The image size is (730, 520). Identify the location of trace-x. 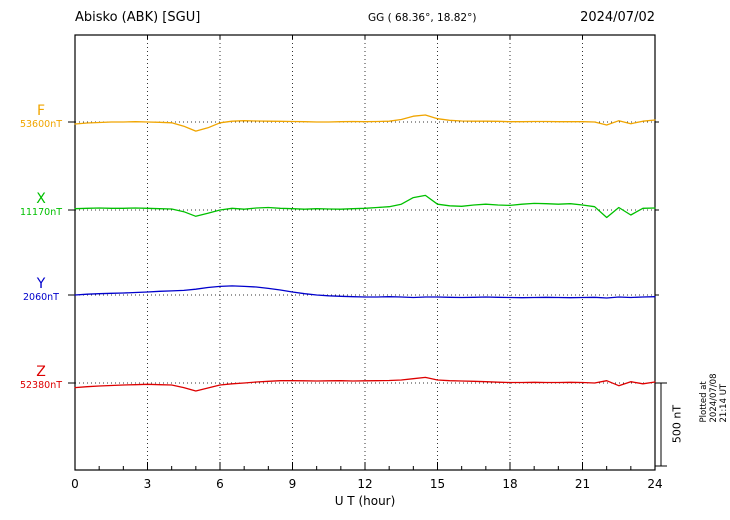
(365, 206).